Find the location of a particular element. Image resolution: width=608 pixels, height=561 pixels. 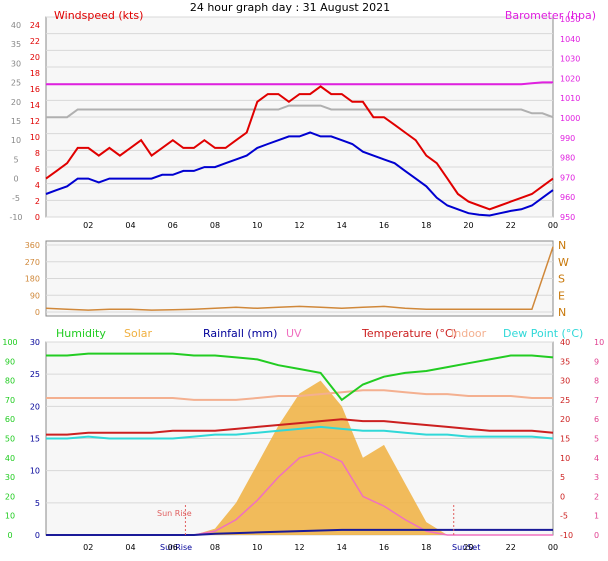

uv-tick-label: 8 is located at coordinates (596, 381).